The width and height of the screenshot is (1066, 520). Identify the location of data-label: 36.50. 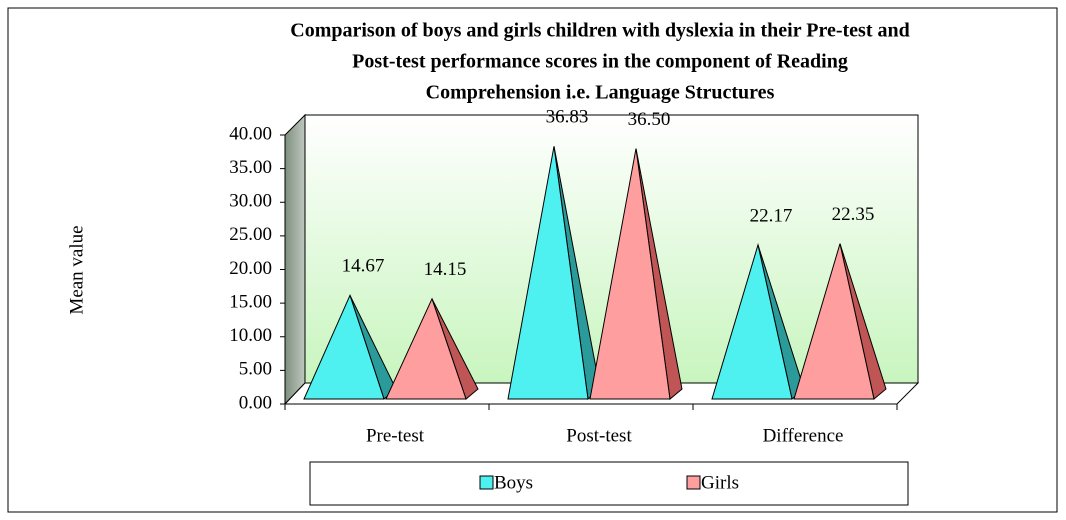
(649, 119).